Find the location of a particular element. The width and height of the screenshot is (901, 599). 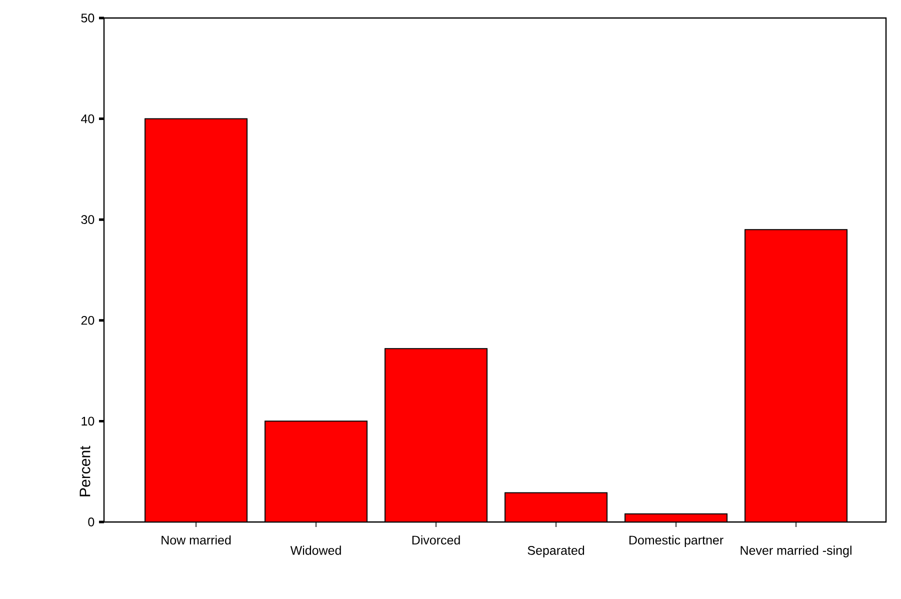

x-tick-label: Divorced is located at coordinates (436, 540).